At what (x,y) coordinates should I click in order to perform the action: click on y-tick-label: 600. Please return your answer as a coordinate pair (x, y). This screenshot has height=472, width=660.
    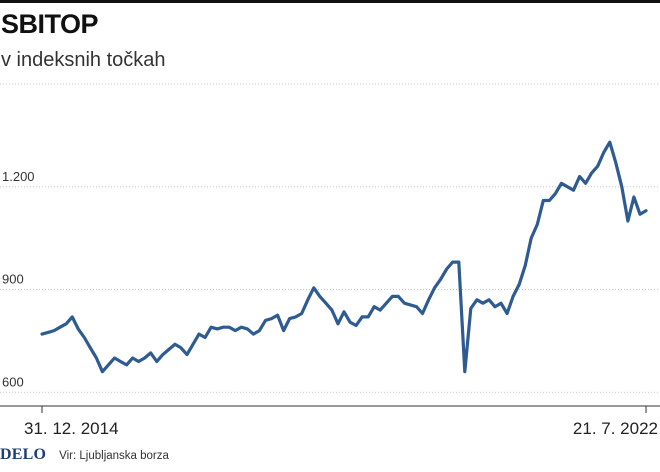
    Looking at the image, I should click on (13, 381).